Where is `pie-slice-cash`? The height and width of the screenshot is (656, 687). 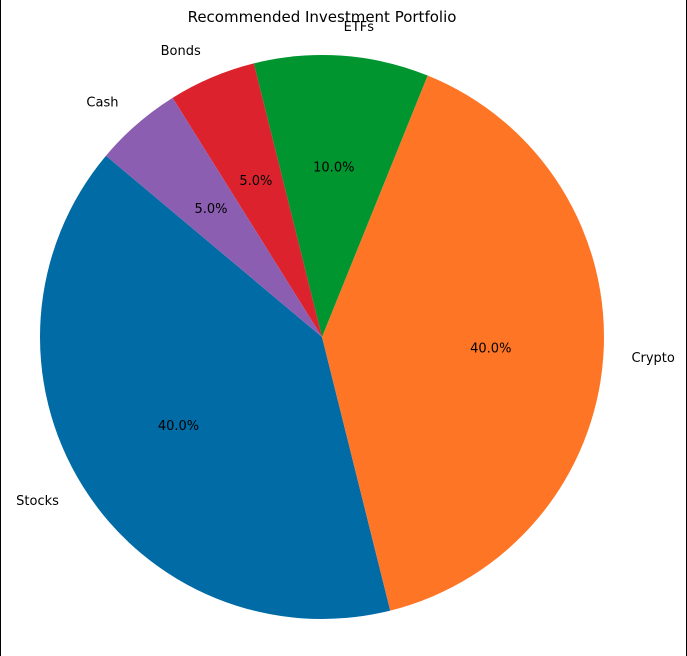 pie-slice-cash is located at coordinates (213, 217).